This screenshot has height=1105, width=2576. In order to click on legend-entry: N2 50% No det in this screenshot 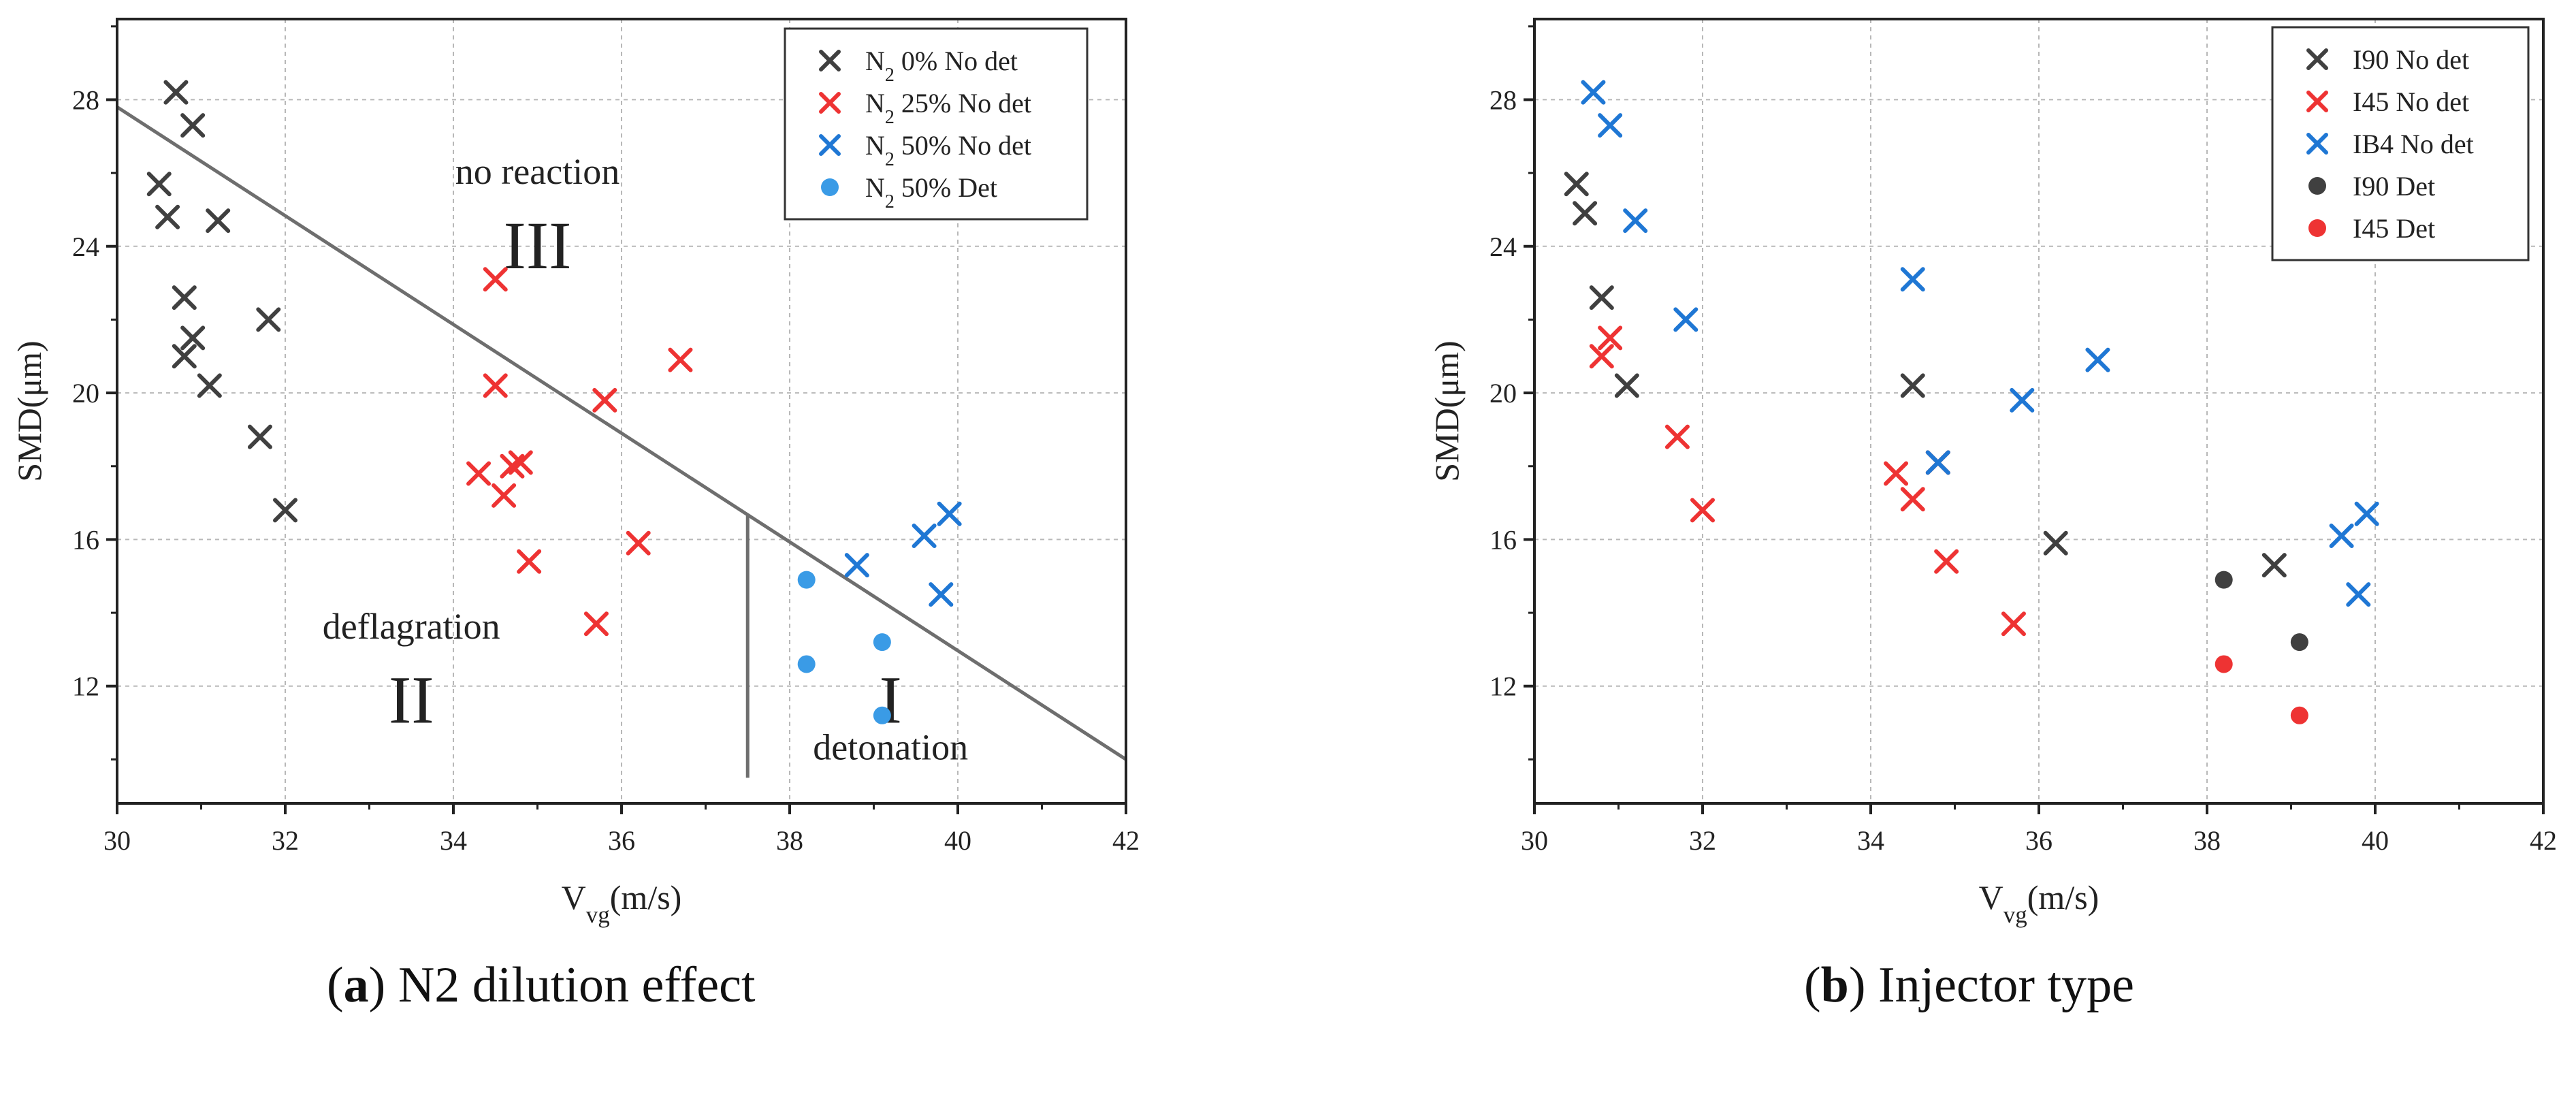, I will do `click(925, 150)`.